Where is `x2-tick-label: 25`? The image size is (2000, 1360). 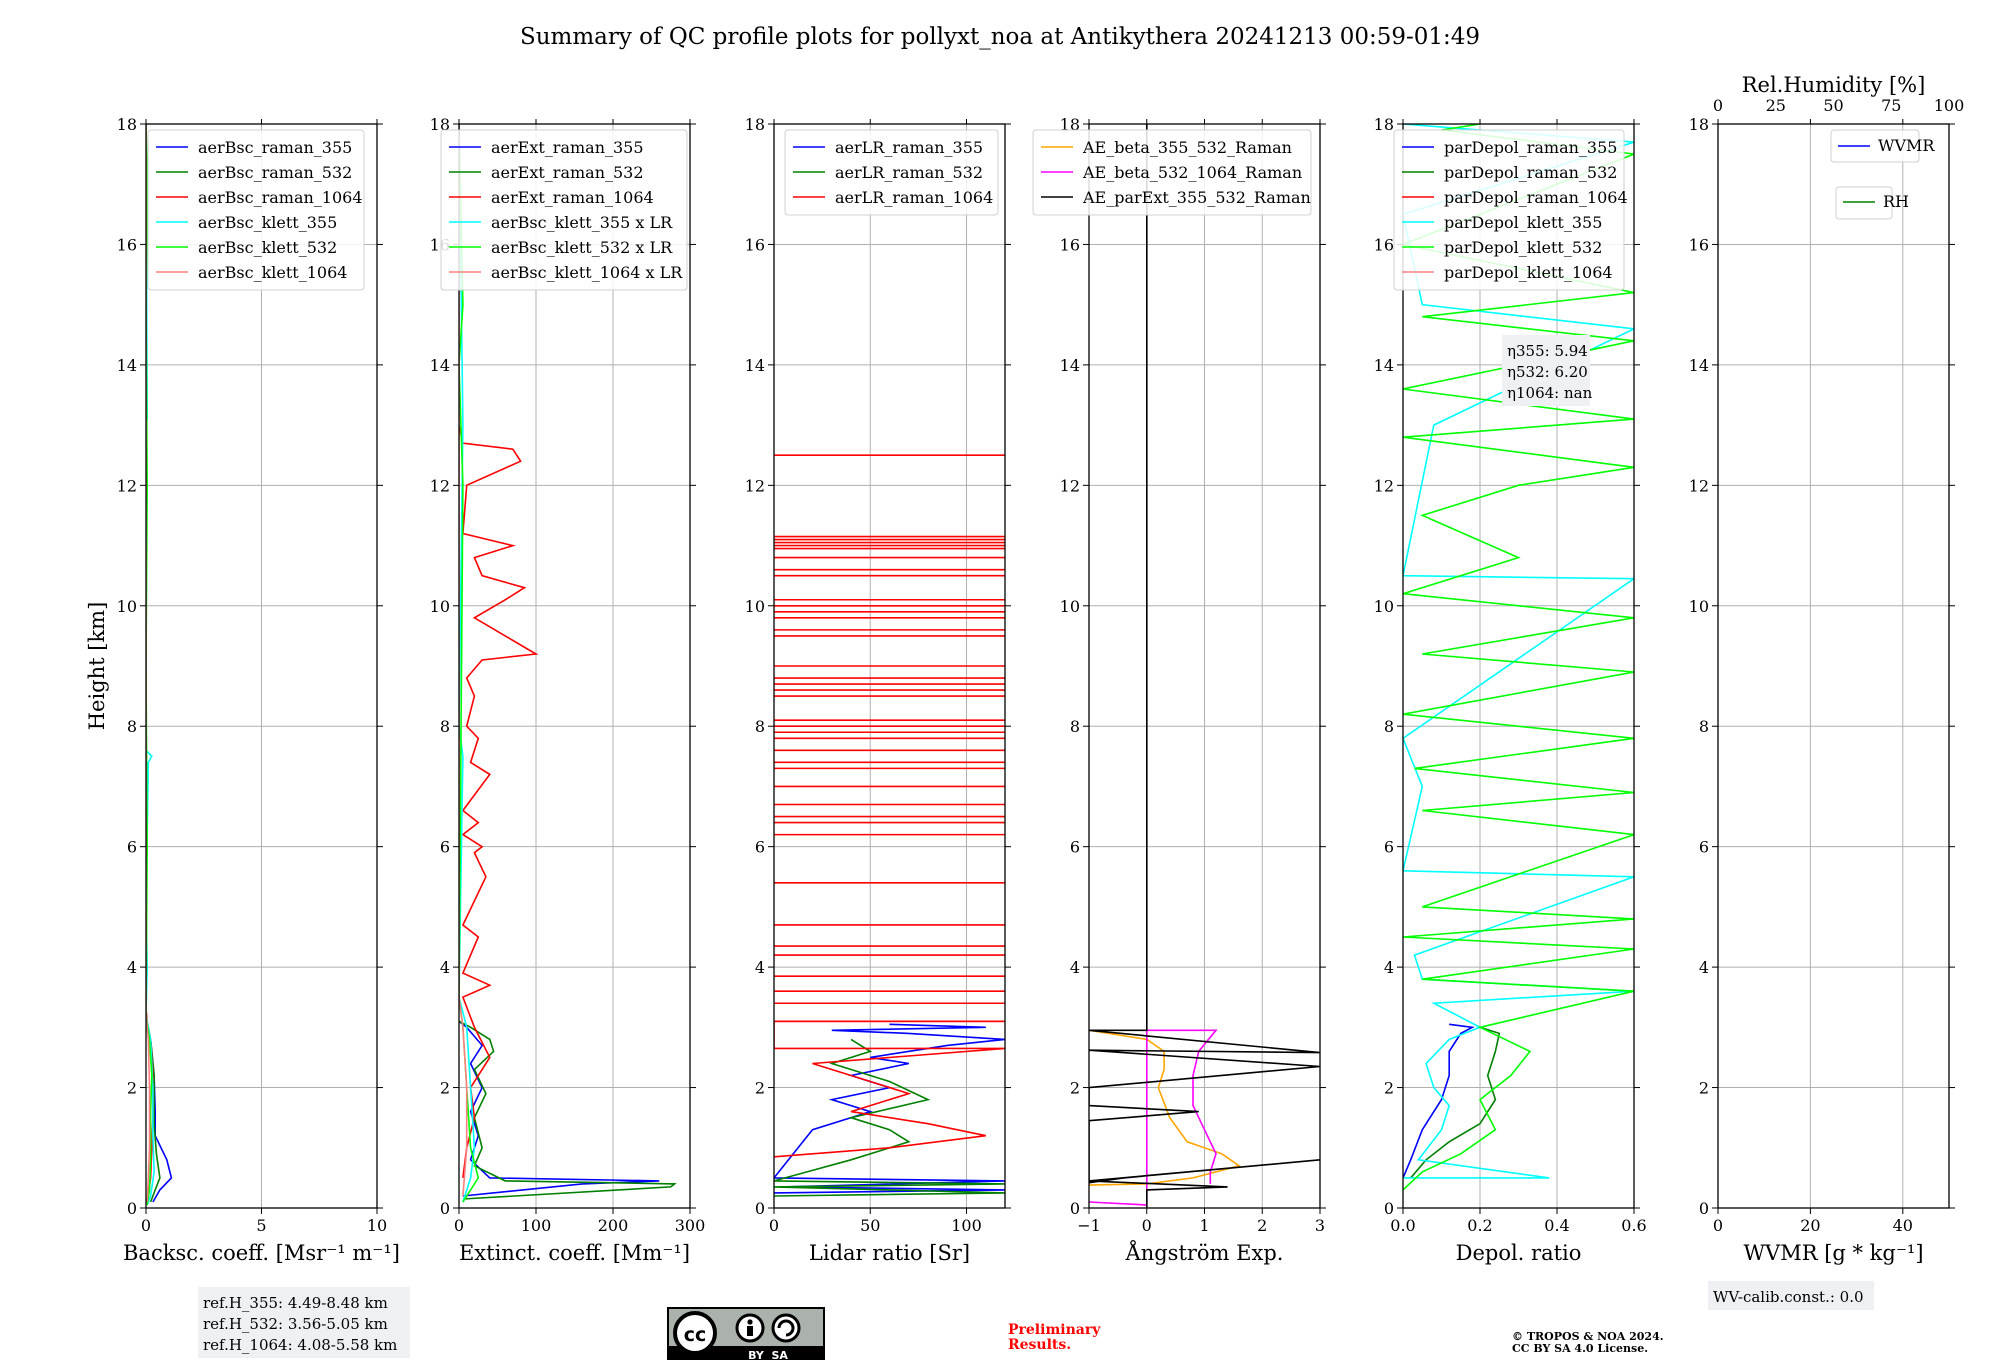
x2-tick-label: 25 is located at coordinates (1776, 105).